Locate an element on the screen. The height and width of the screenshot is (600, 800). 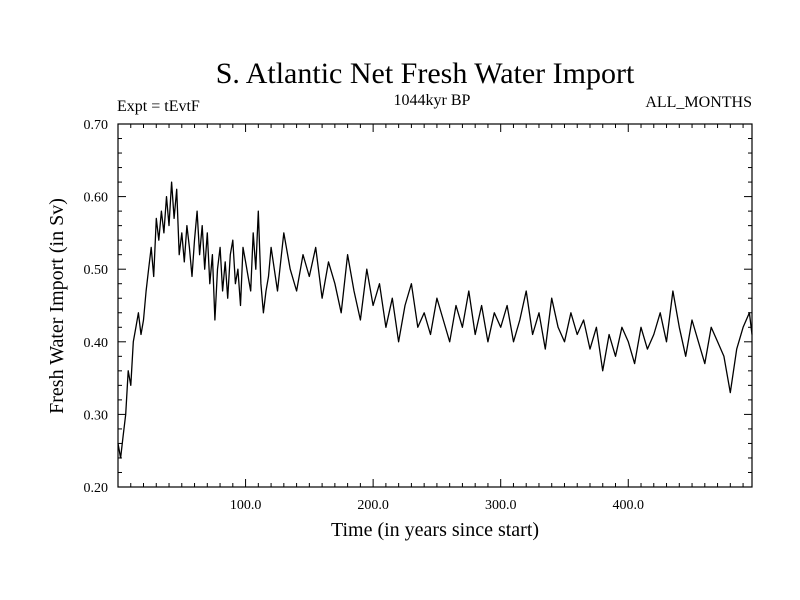
y-tick-label: 0.20 is located at coordinates (96, 488).